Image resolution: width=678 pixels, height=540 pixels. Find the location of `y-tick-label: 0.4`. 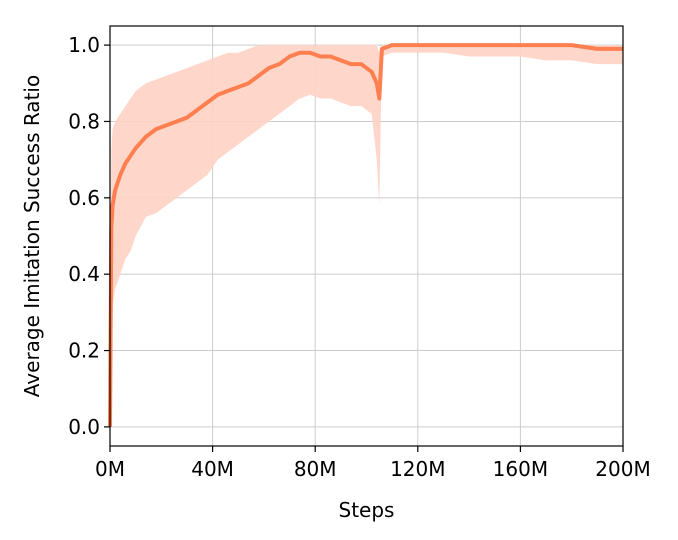

y-tick-label: 0.4 is located at coordinates (84, 274).